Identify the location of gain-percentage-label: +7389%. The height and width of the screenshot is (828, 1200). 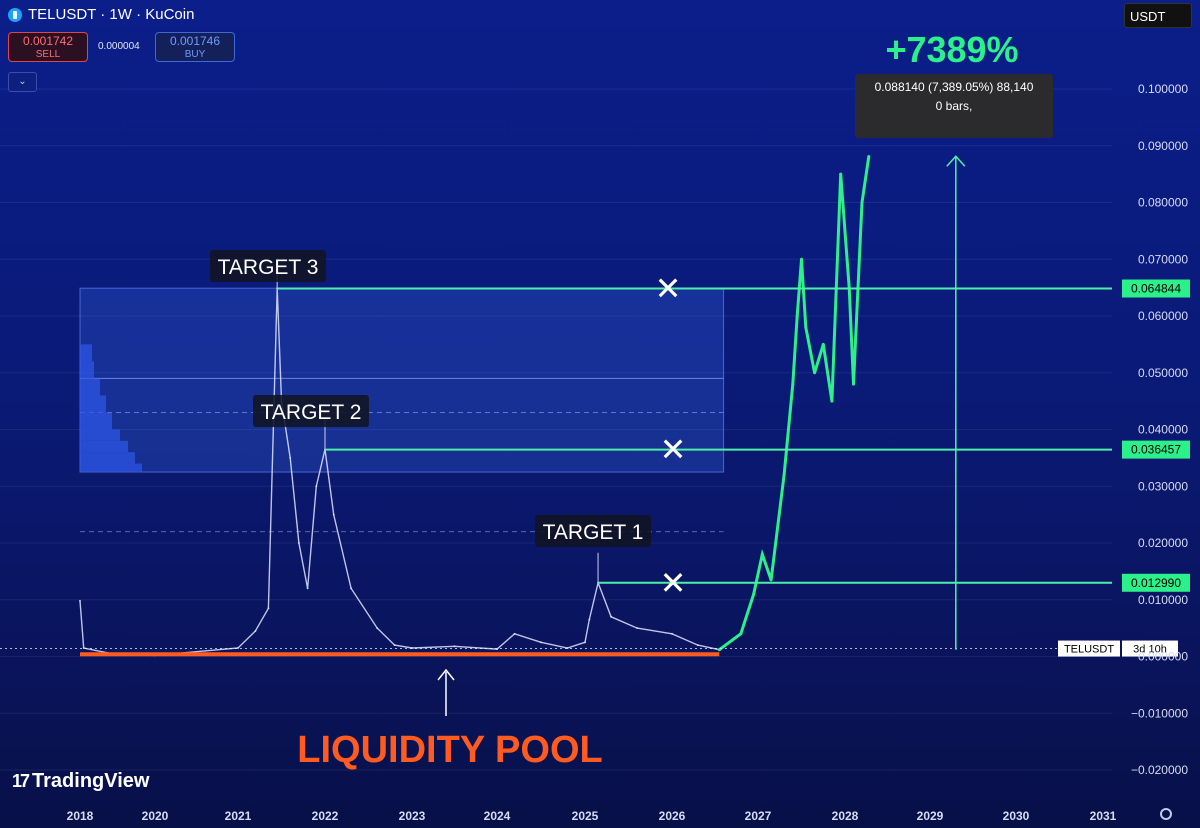
(951, 49).